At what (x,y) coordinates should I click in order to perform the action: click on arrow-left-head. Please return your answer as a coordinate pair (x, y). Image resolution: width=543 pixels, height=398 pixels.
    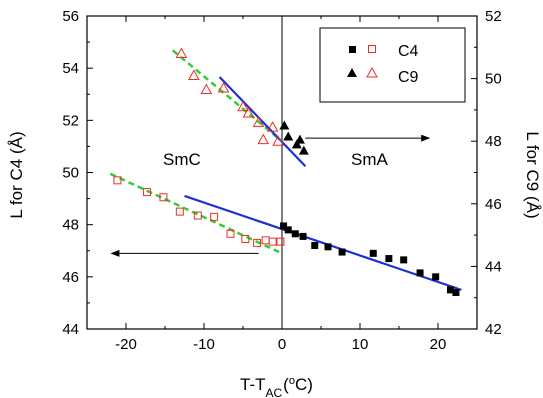
    Looking at the image, I should click on (115, 253).